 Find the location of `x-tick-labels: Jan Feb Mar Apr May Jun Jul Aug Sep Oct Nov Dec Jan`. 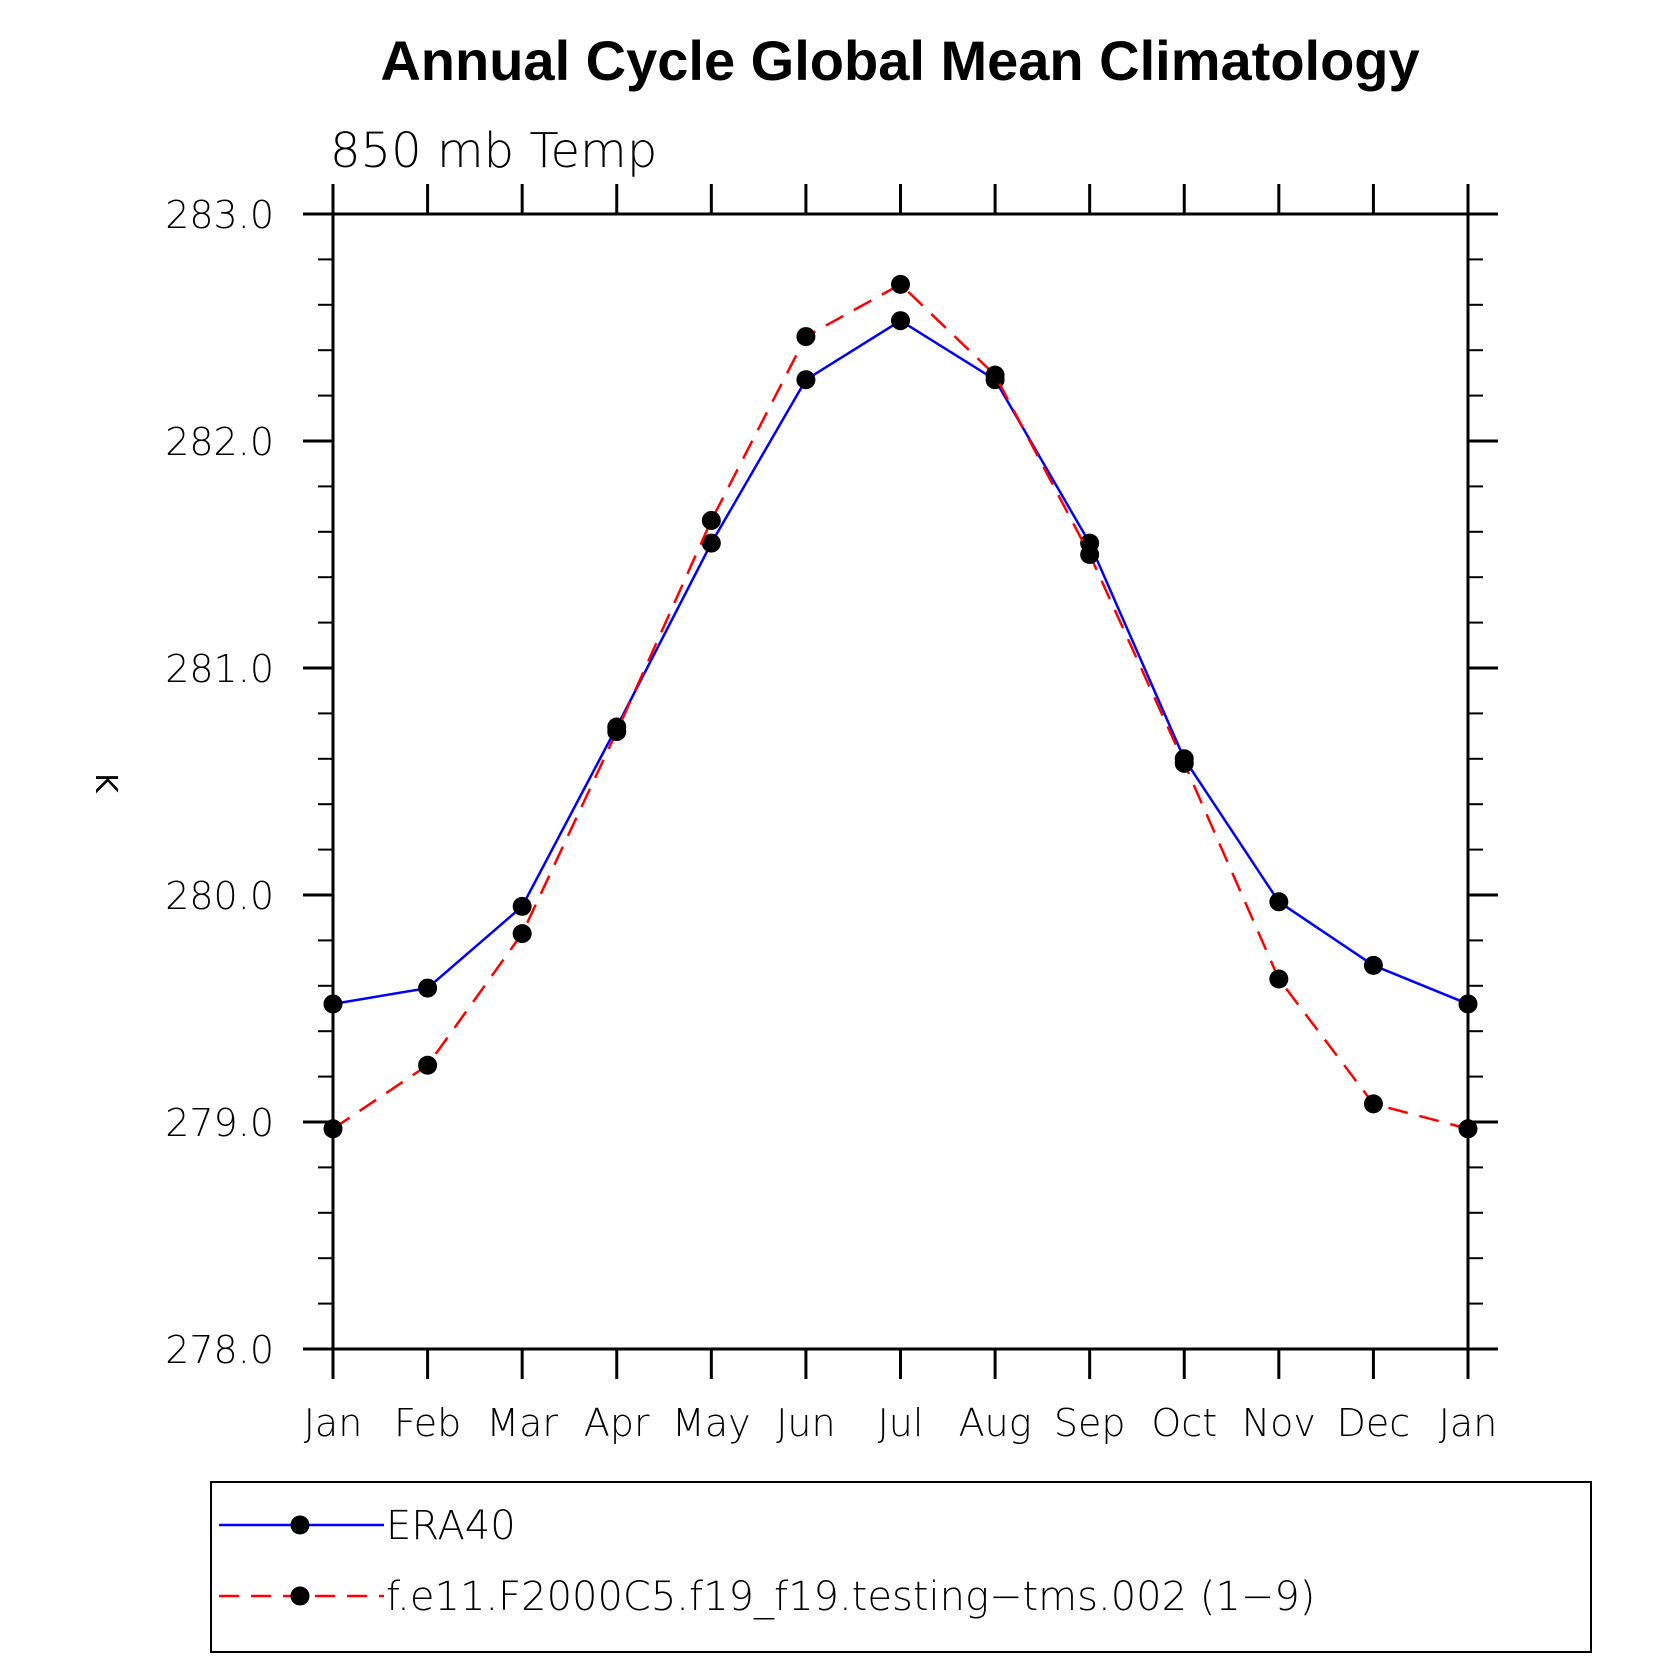

x-tick-labels: Jan Feb Mar Apr May Jun Jul Aug Sep Oct Nov Dec Jan is located at coordinates (901, 1423).